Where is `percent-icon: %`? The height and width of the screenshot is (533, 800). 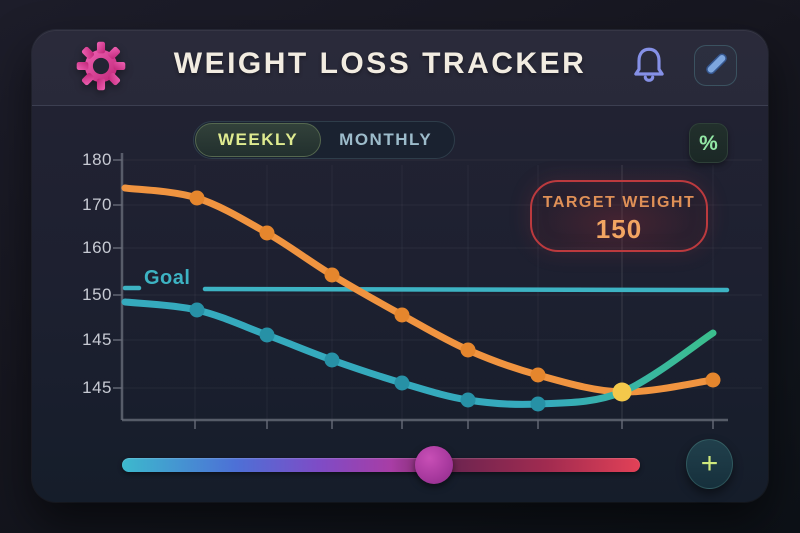 percent-icon: % is located at coordinates (708, 143).